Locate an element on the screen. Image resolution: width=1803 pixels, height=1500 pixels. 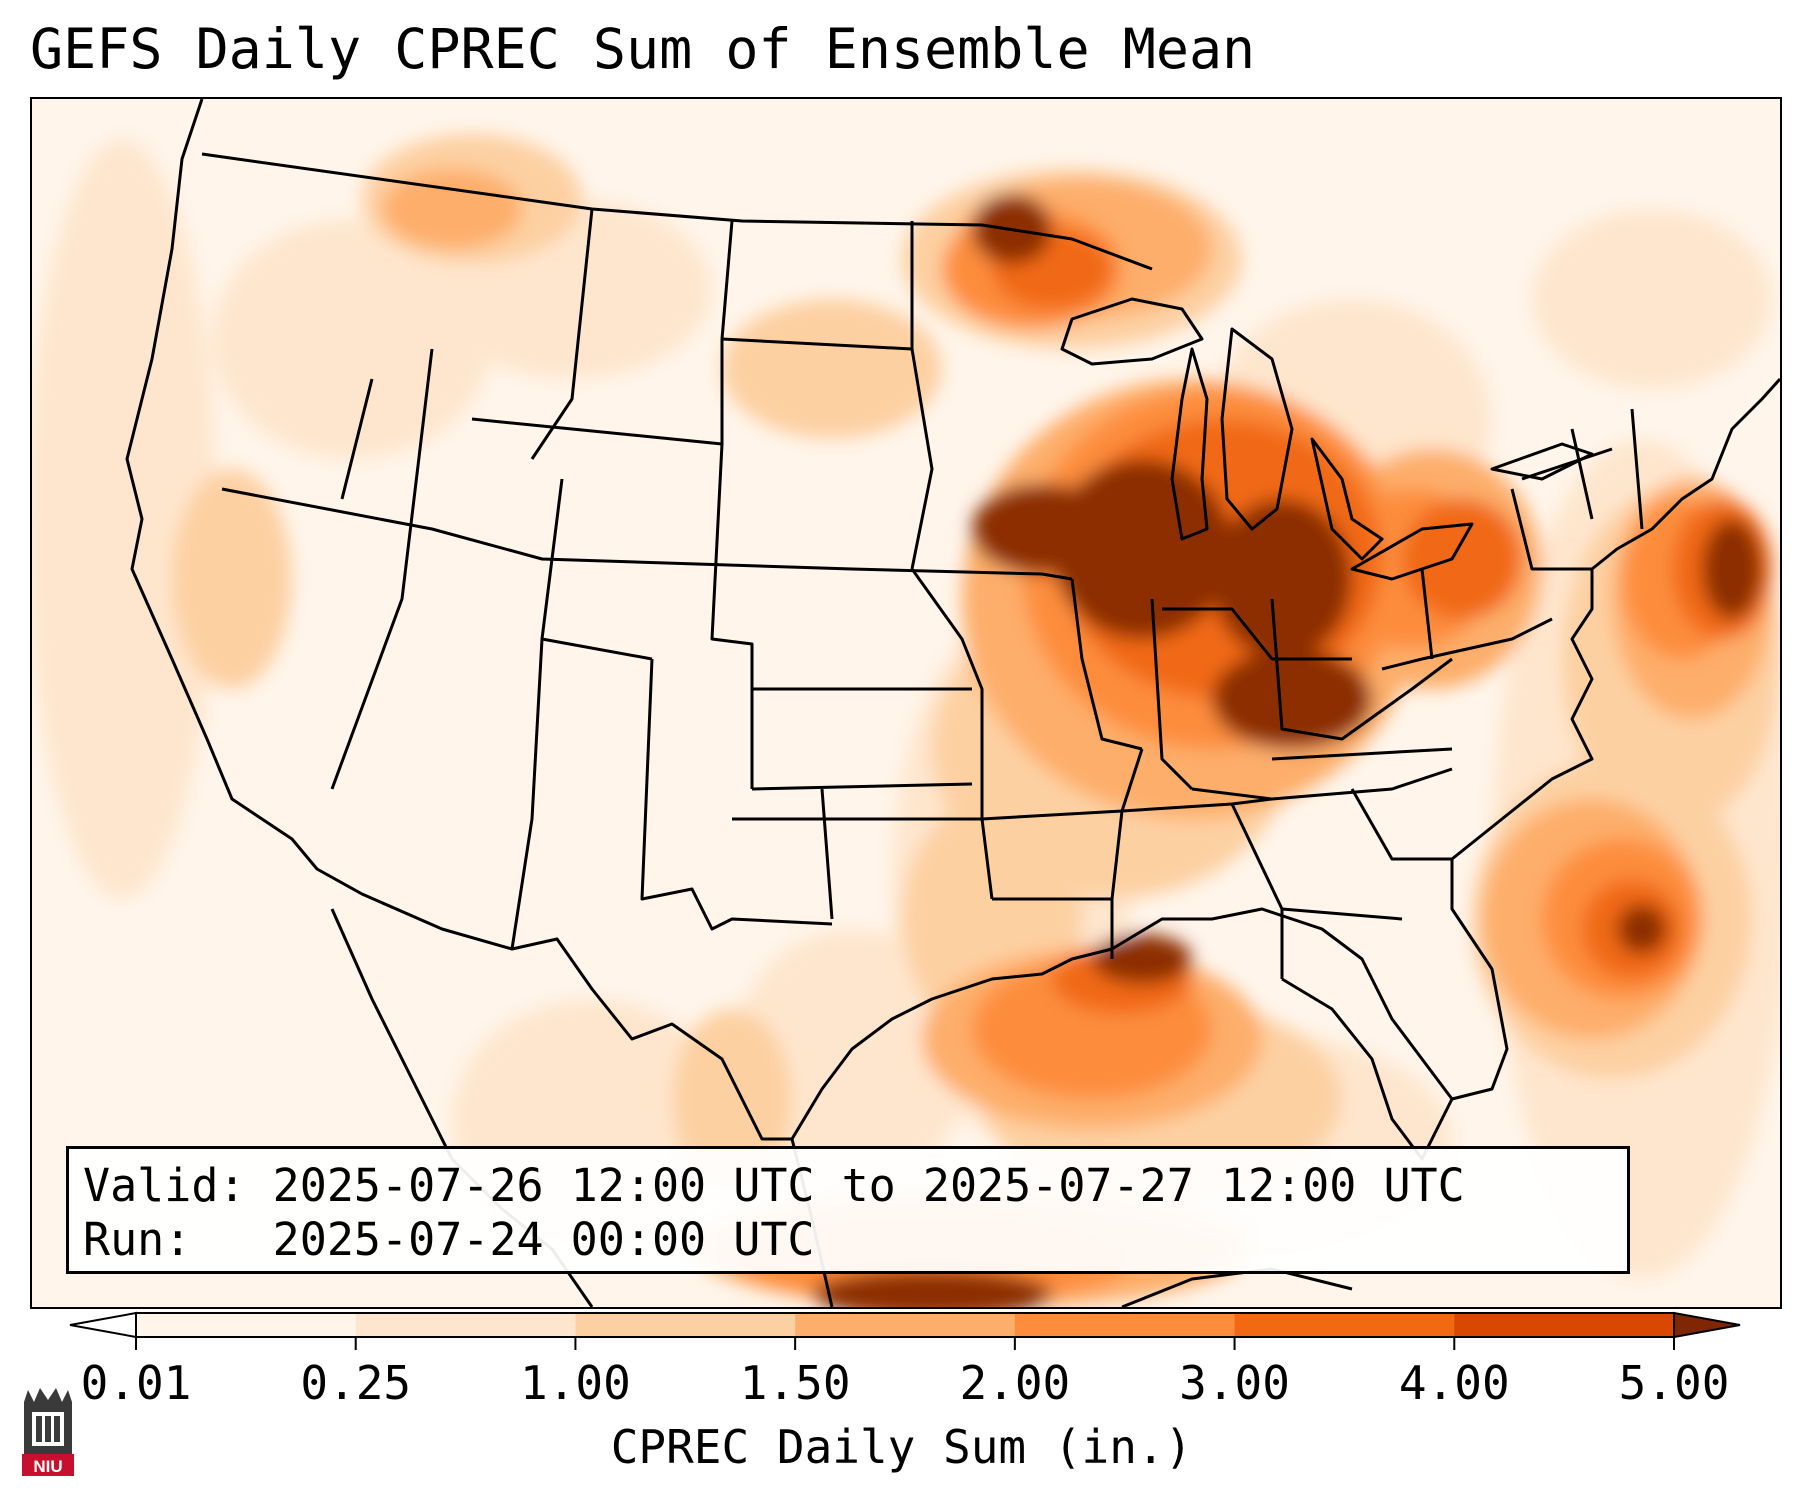
colorbar-tick-label: 2.00 is located at coordinates (1015, 1383).